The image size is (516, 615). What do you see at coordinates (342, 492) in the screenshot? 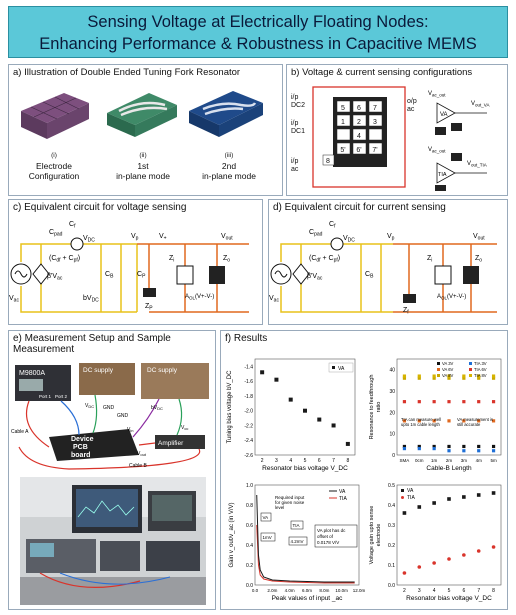
I see `chart3-legend-va: VA` at bounding box center [342, 492].